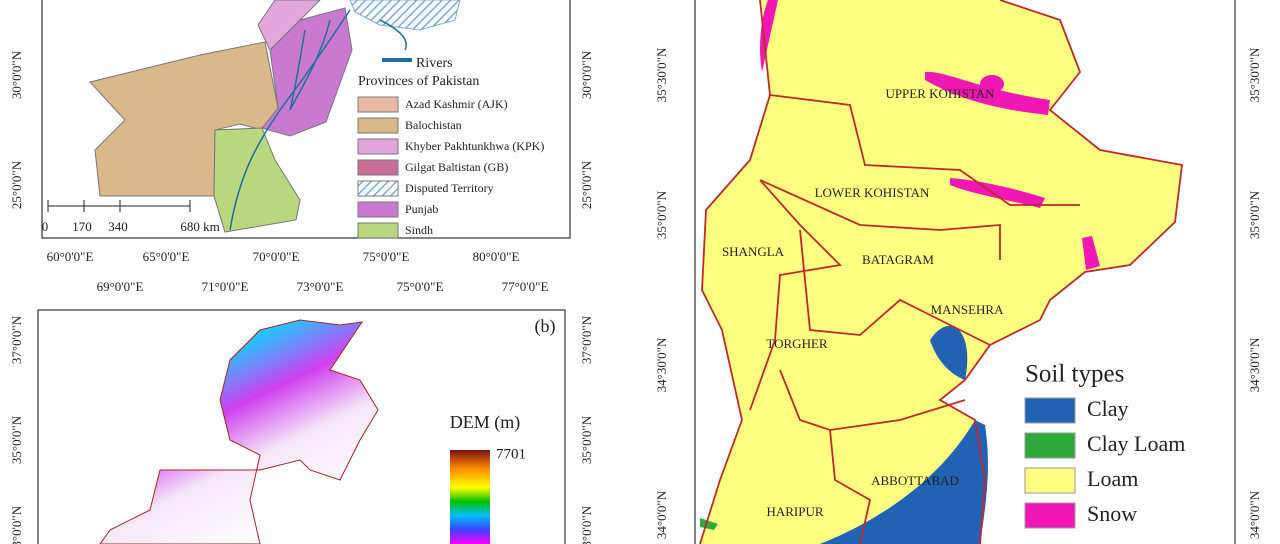 The width and height of the screenshot is (1280, 544). I want to click on colorbar-label: 7701, so click(511, 454).